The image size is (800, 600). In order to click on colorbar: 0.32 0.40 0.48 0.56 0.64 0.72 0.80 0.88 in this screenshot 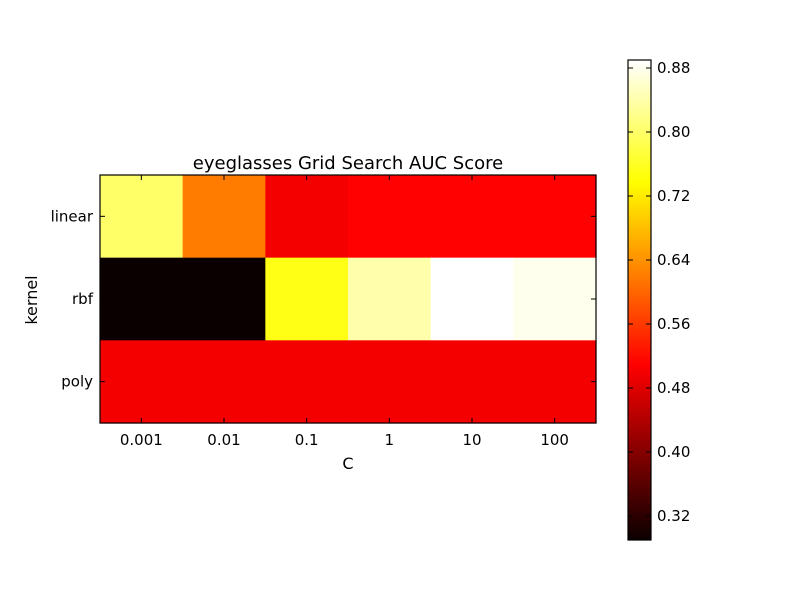, I will do `click(658, 300)`.